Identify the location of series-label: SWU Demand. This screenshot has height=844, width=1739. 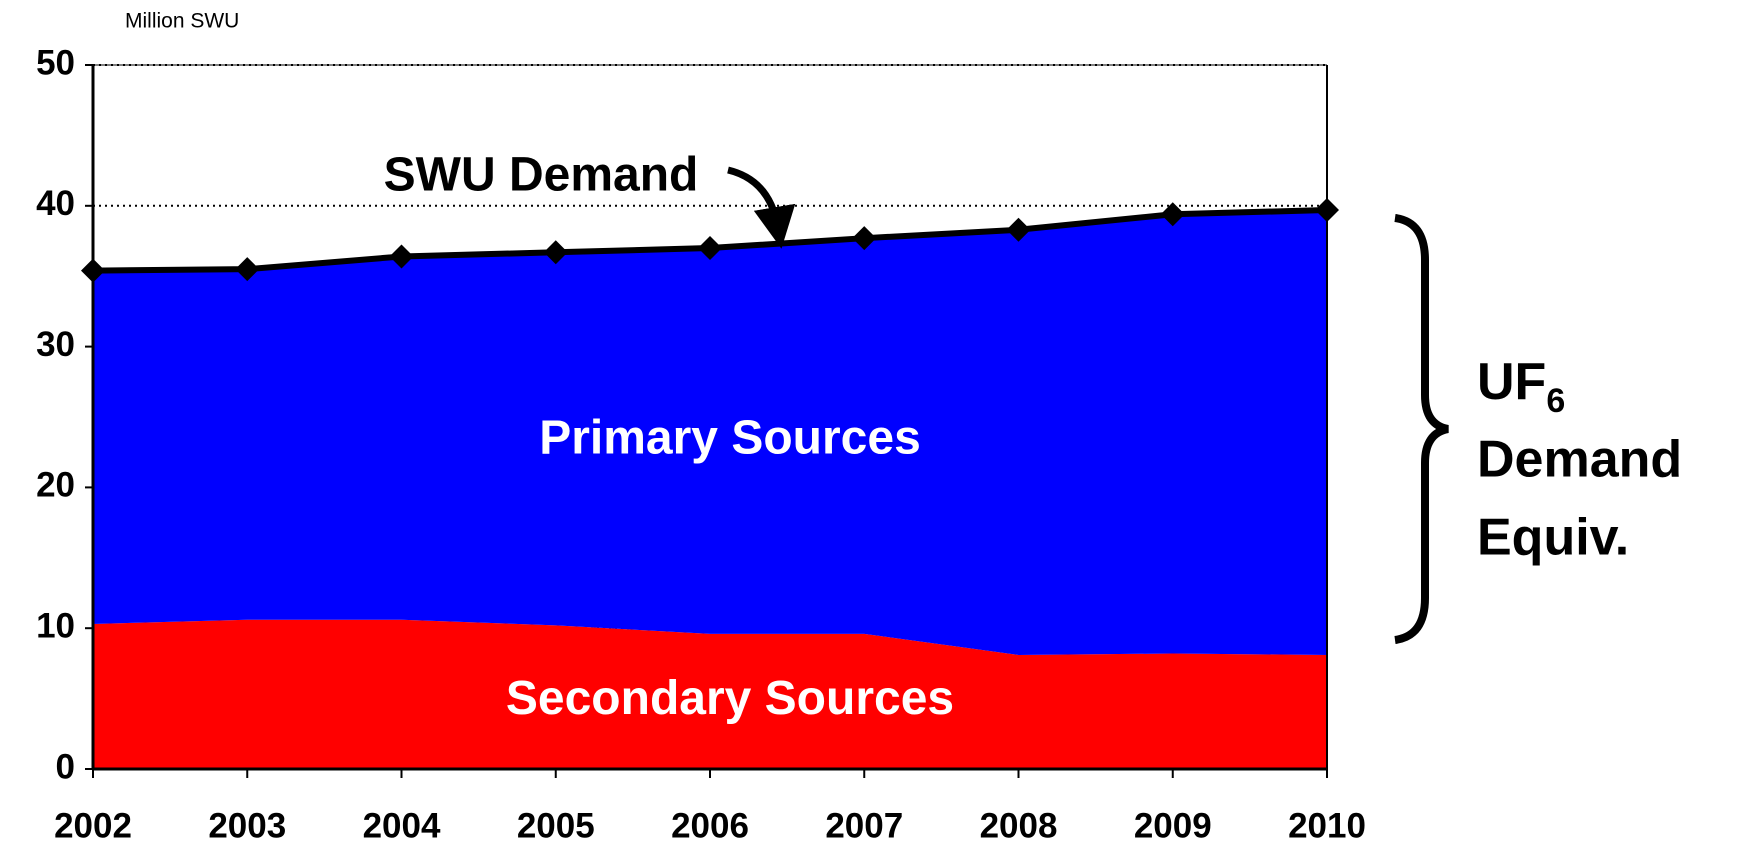
(541, 175).